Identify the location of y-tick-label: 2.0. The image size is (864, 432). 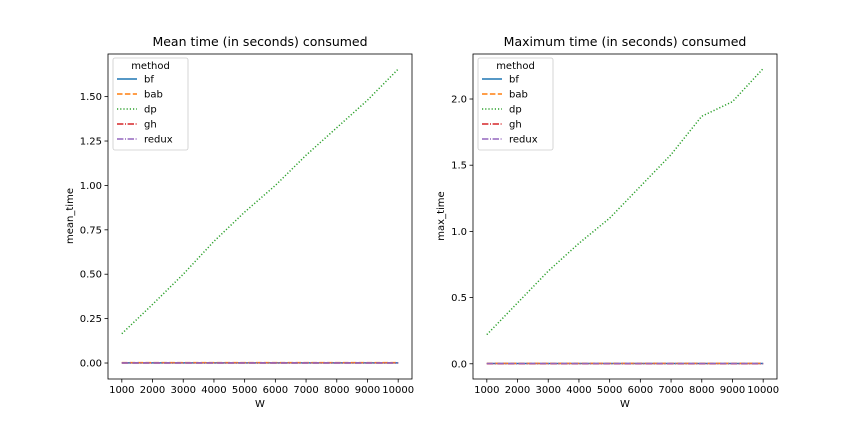
(459, 100).